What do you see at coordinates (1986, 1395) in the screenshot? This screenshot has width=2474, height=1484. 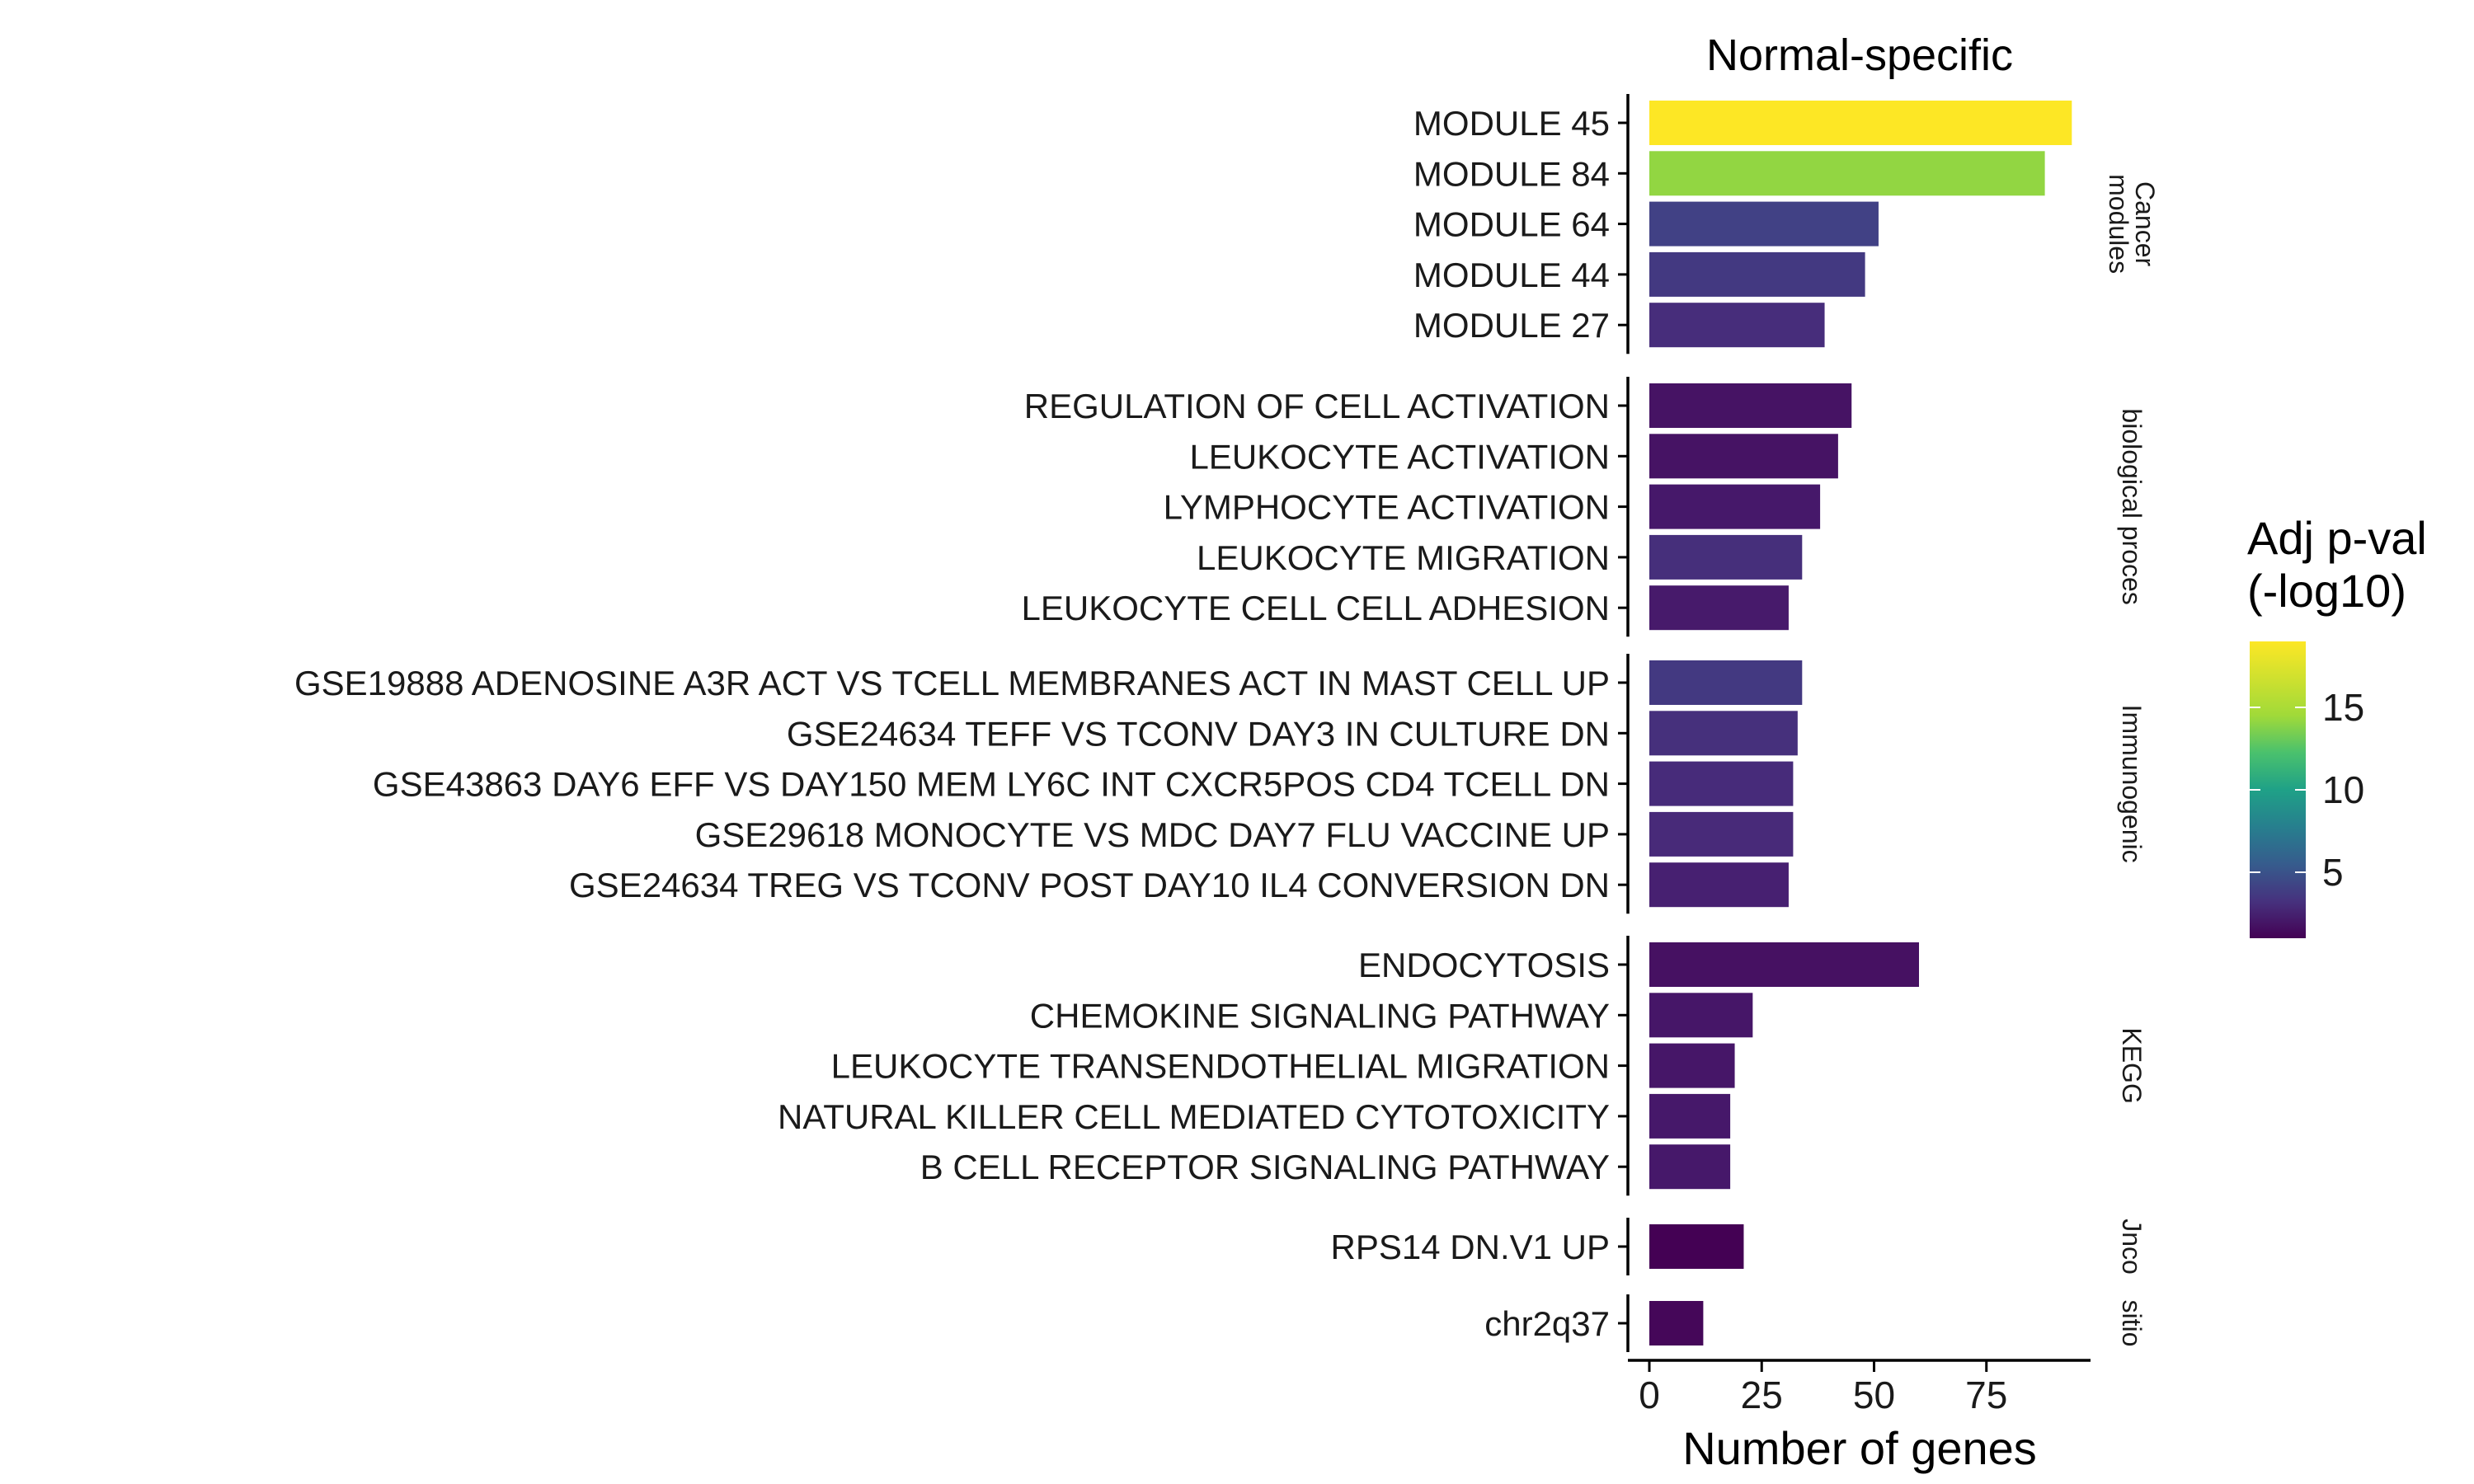 I see `x-tick-label: 75` at bounding box center [1986, 1395].